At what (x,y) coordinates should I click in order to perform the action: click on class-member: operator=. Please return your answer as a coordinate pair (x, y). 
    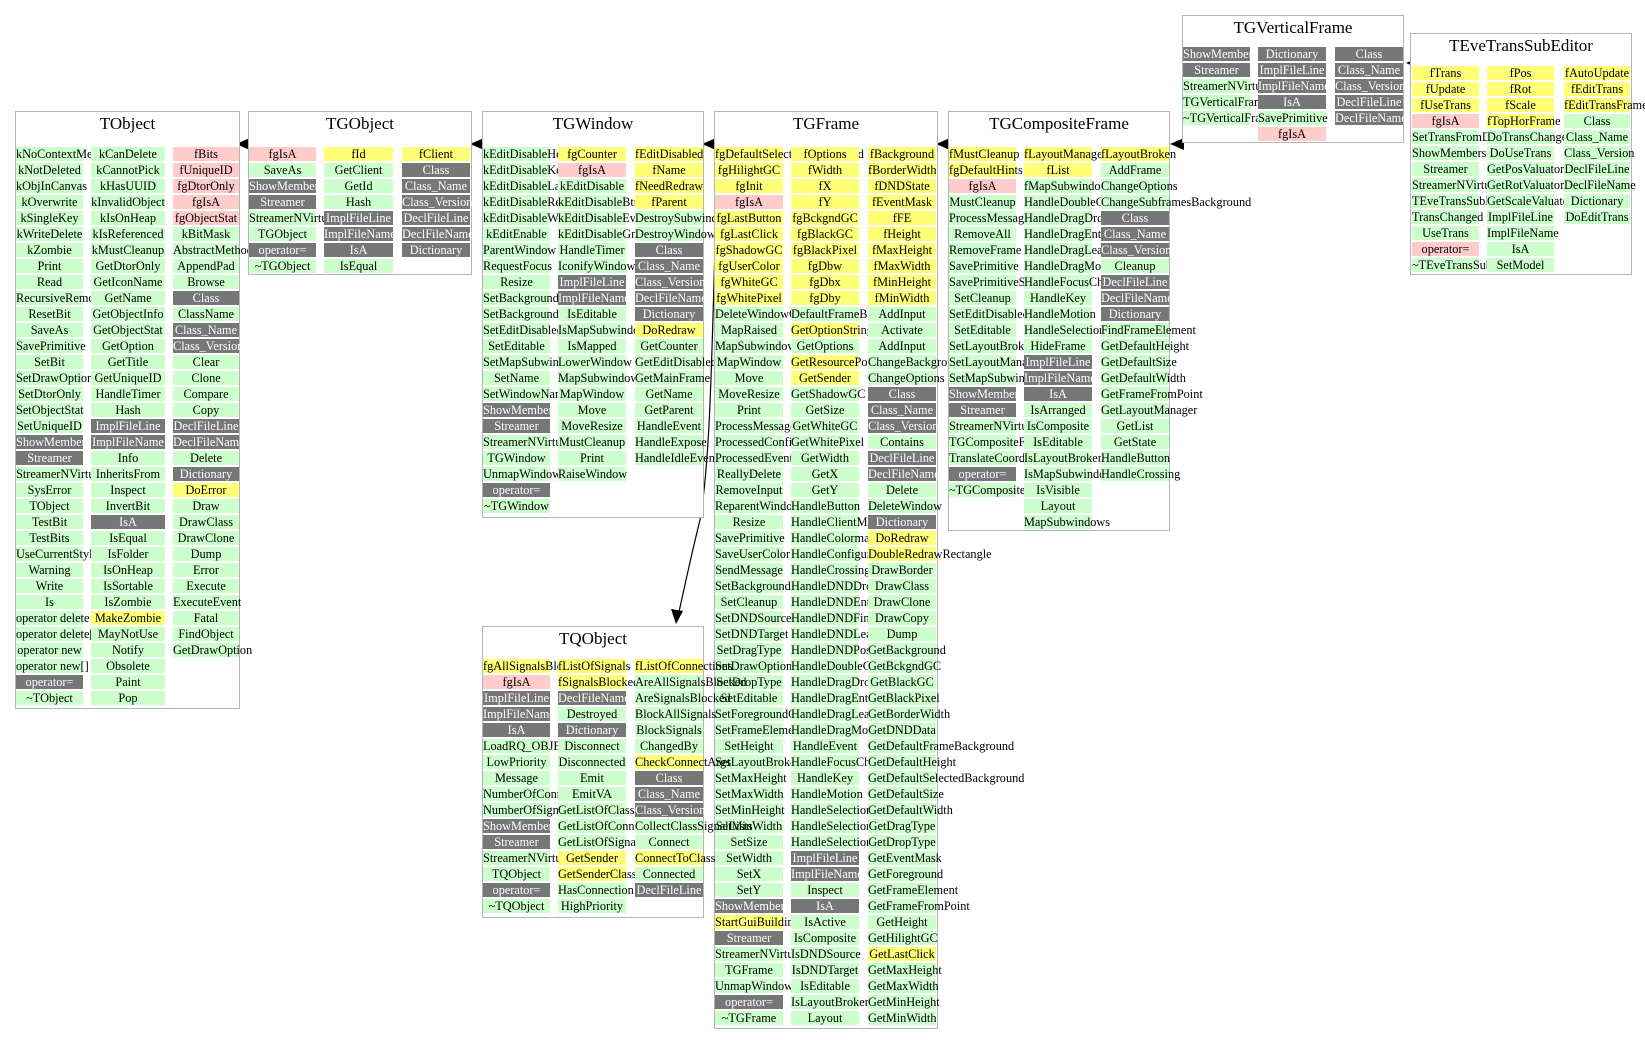
    Looking at the image, I should click on (282, 250).